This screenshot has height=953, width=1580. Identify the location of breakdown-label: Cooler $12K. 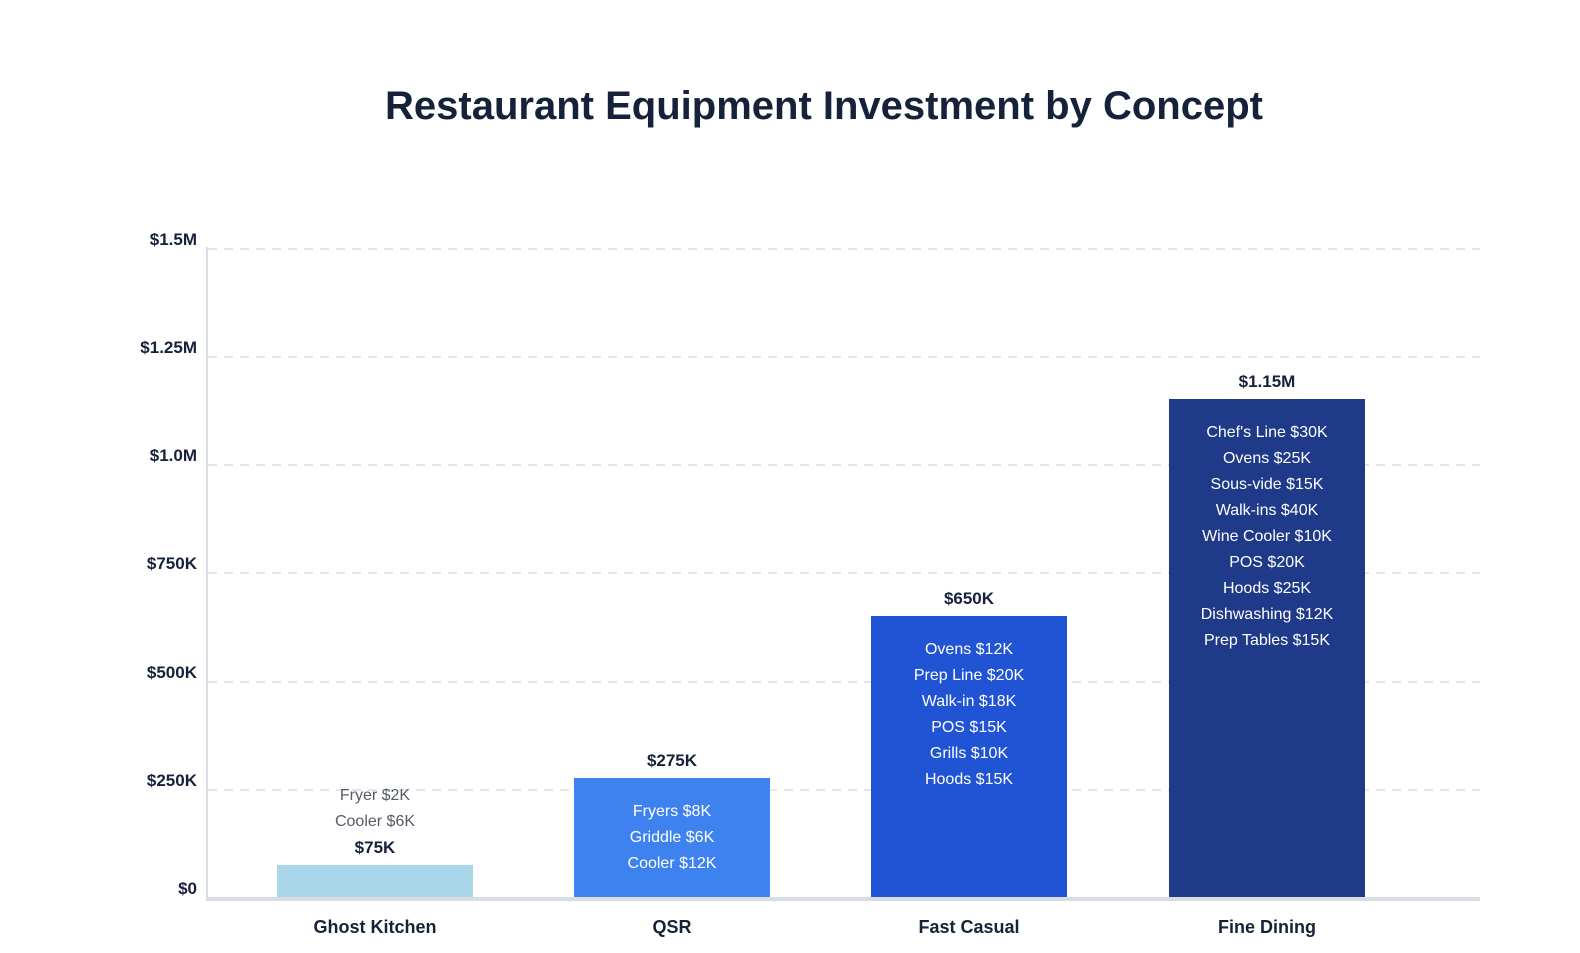
(672, 863).